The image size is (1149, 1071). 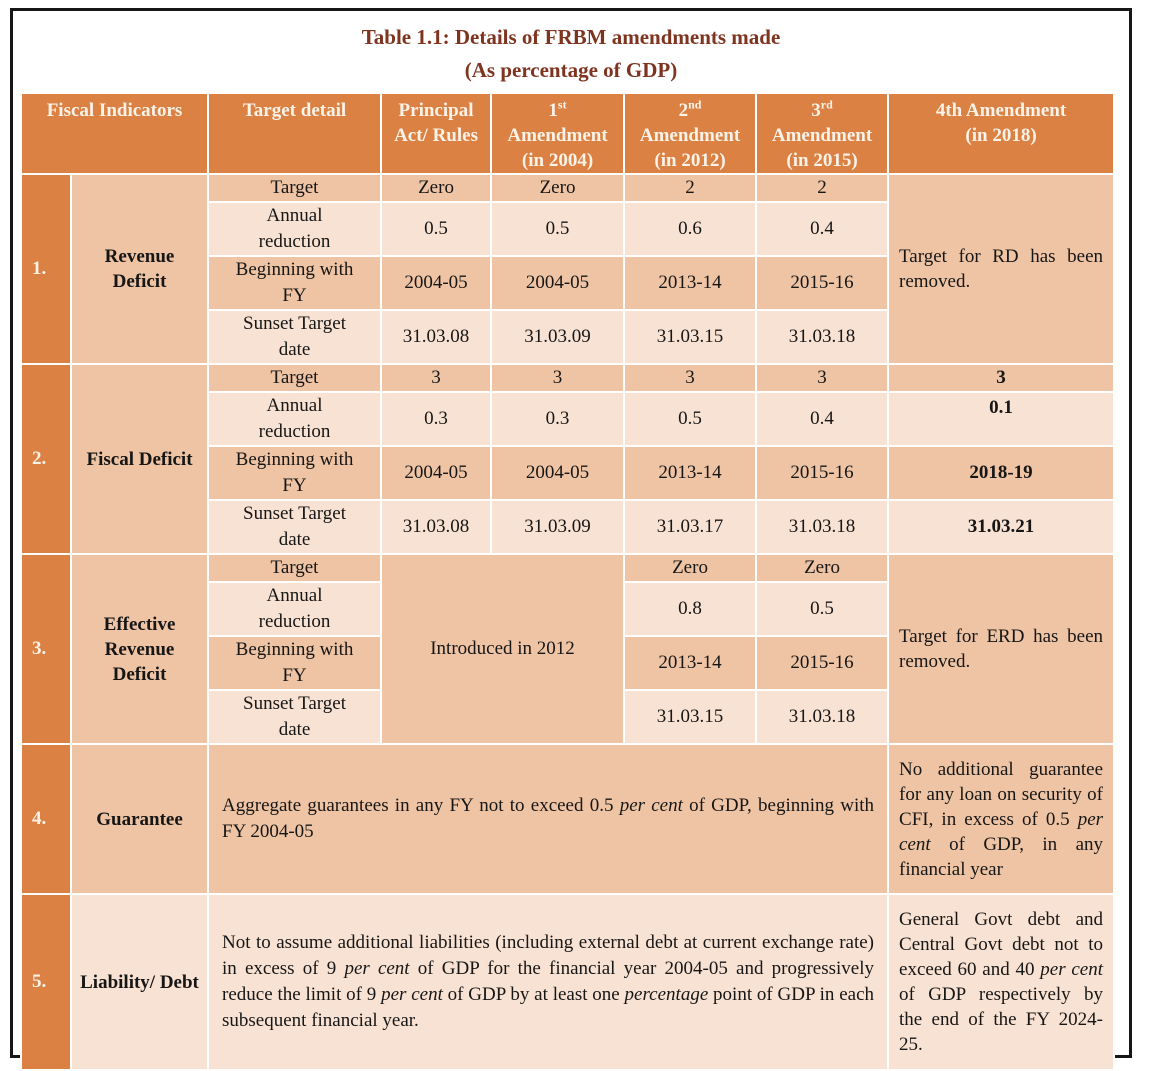 What do you see at coordinates (1001, 473) in the screenshot?
I see `table-cell: 2018-19` at bounding box center [1001, 473].